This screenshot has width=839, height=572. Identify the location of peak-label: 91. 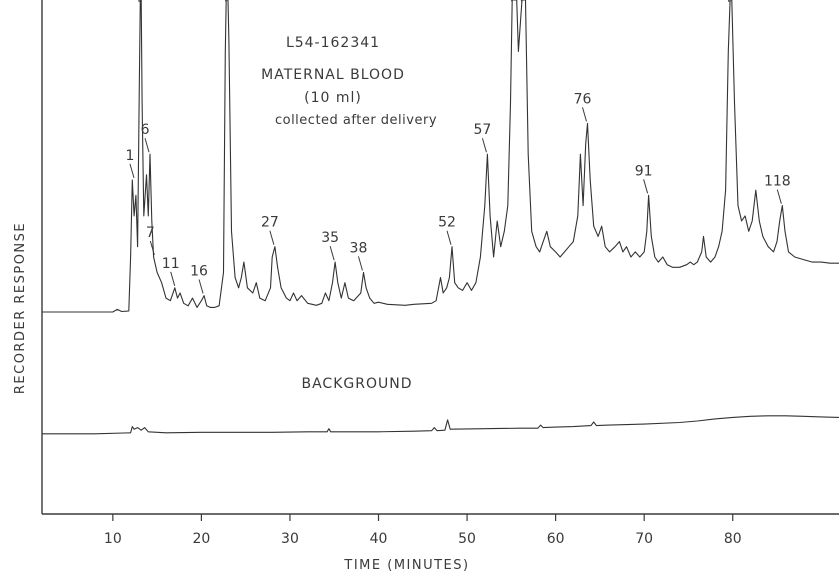
(644, 171).